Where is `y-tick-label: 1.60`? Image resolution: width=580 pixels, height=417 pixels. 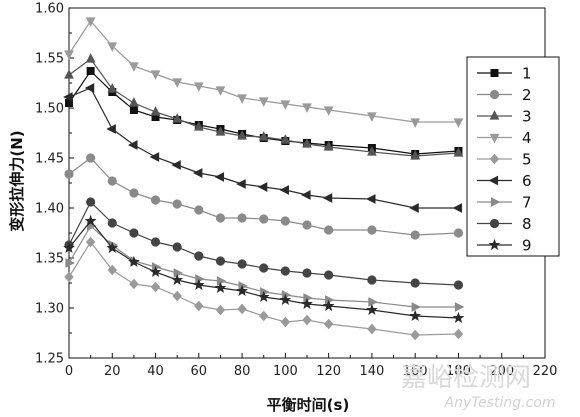 y-tick-label: 1.60 is located at coordinates (49, 9).